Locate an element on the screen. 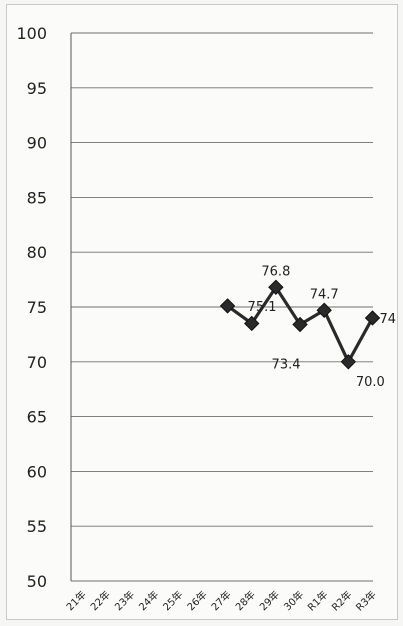 This screenshot has height=626, width=403. y-tick-labels: 50 55 60 65 70 75 80 85 90 95 100 is located at coordinates (31, 307).